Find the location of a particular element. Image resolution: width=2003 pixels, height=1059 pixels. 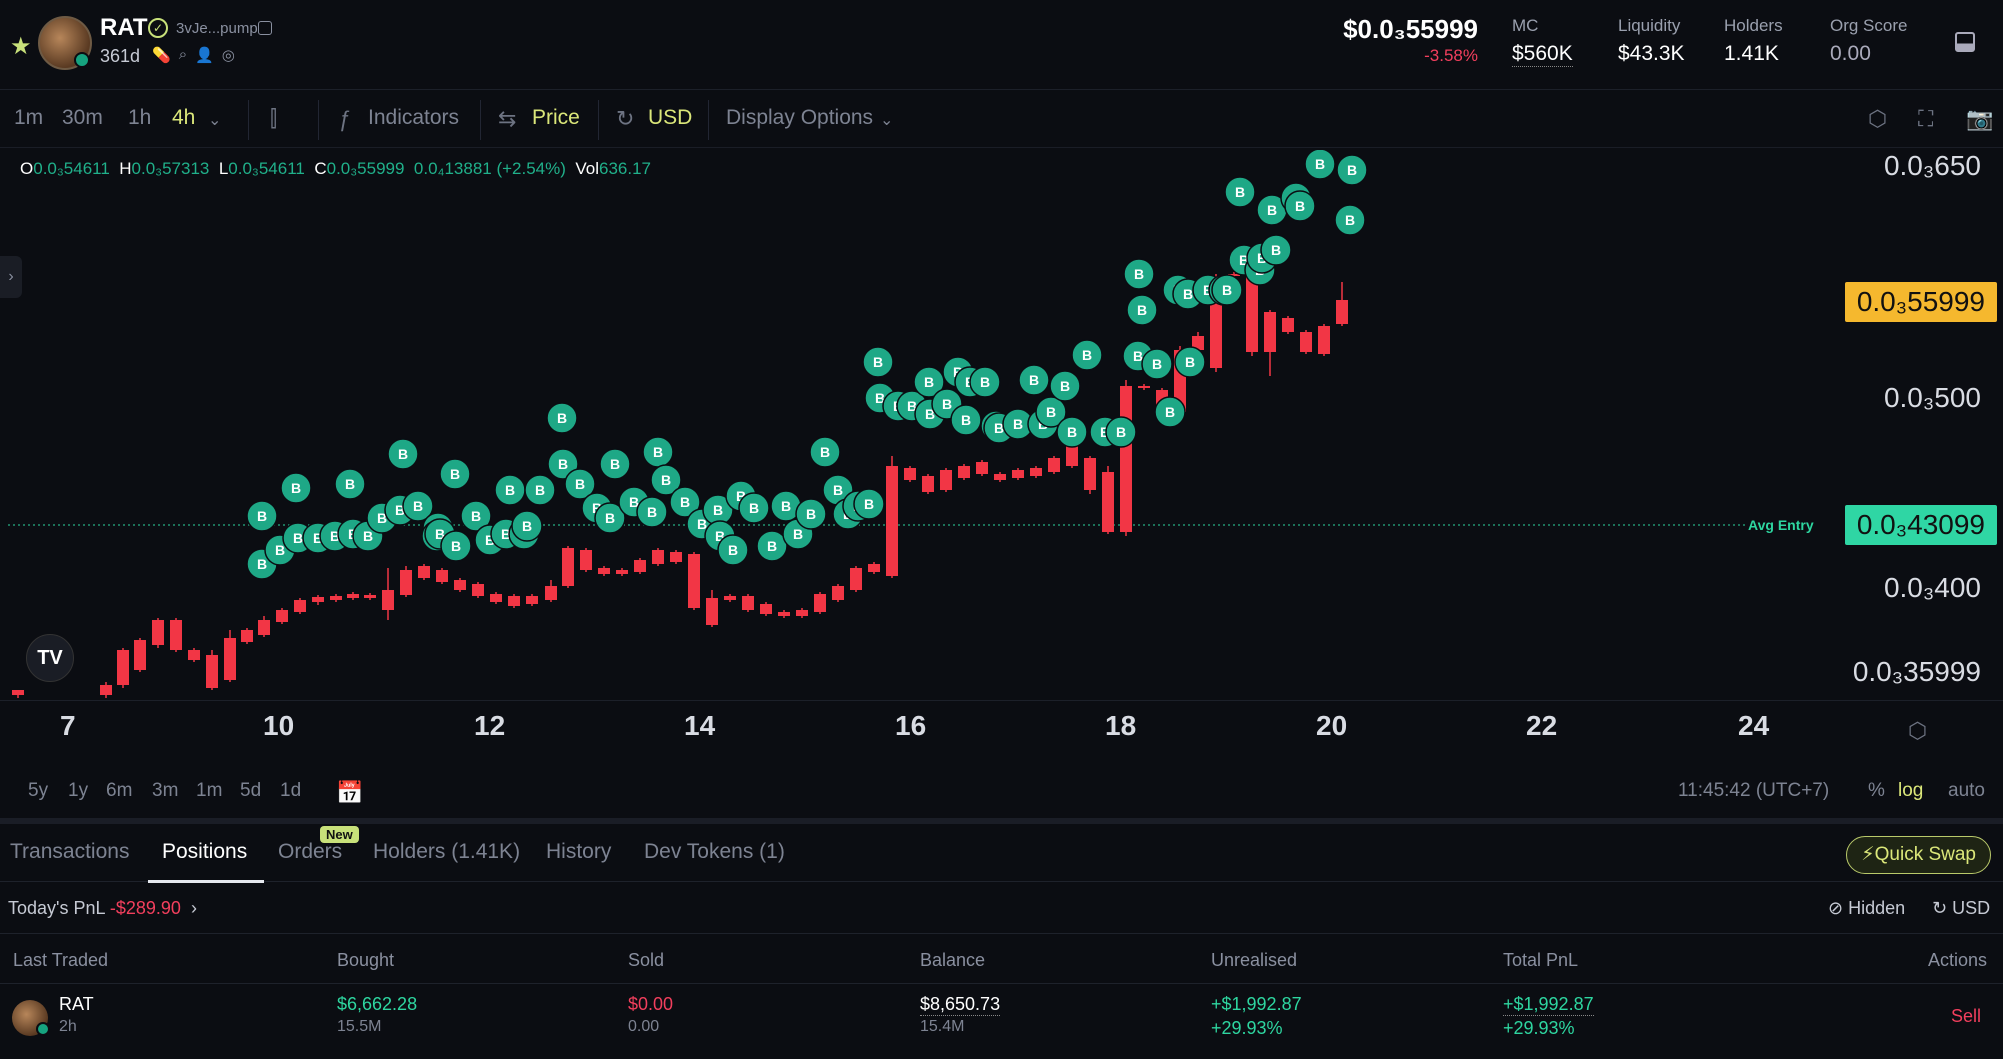

stat-label: Holders is located at coordinates (1753, 25).